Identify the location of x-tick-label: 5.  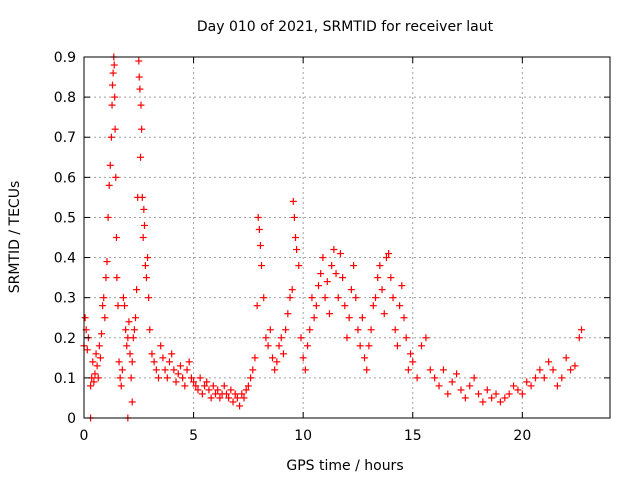
(193, 436).